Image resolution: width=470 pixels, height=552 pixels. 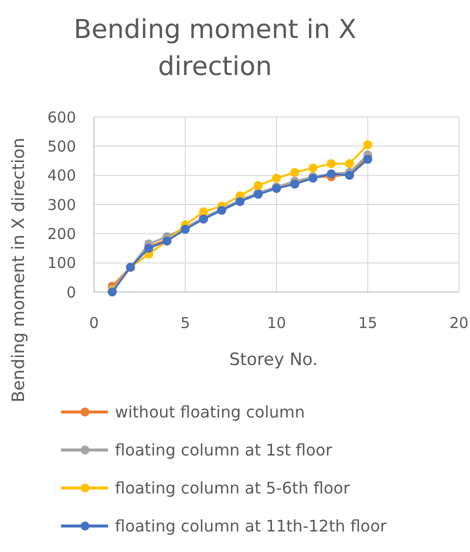 What do you see at coordinates (185, 323) in the screenshot?
I see `x-tick-label: 5` at bounding box center [185, 323].